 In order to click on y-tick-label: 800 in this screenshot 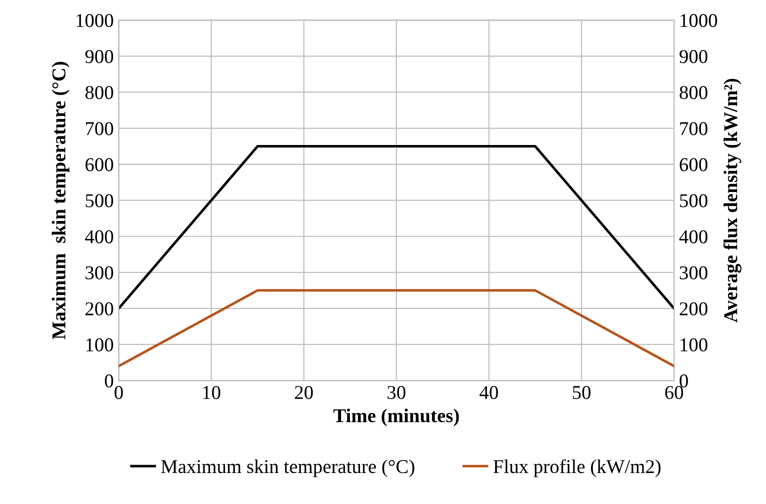, I will do `click(99, 93)`.